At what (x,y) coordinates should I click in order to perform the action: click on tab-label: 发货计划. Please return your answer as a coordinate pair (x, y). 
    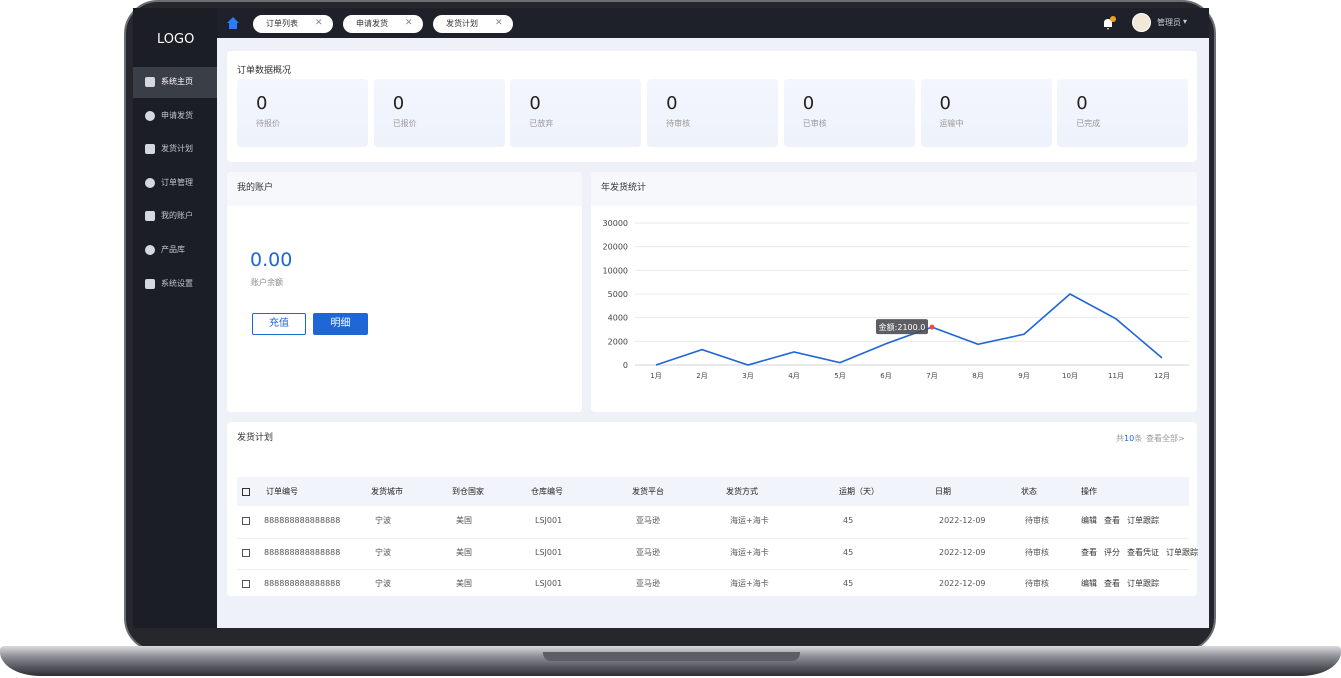
    Looking at the image, I should click on (462, 23).